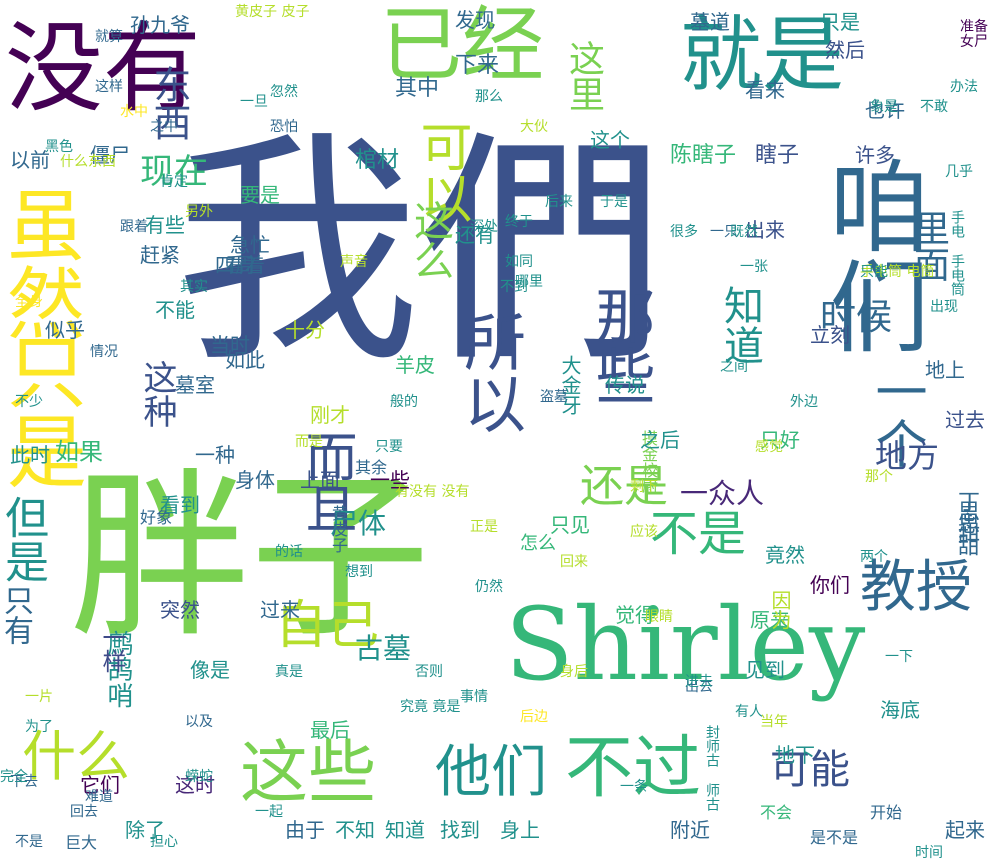  I want to click on cloud-word: 传说, so click(625, 385).